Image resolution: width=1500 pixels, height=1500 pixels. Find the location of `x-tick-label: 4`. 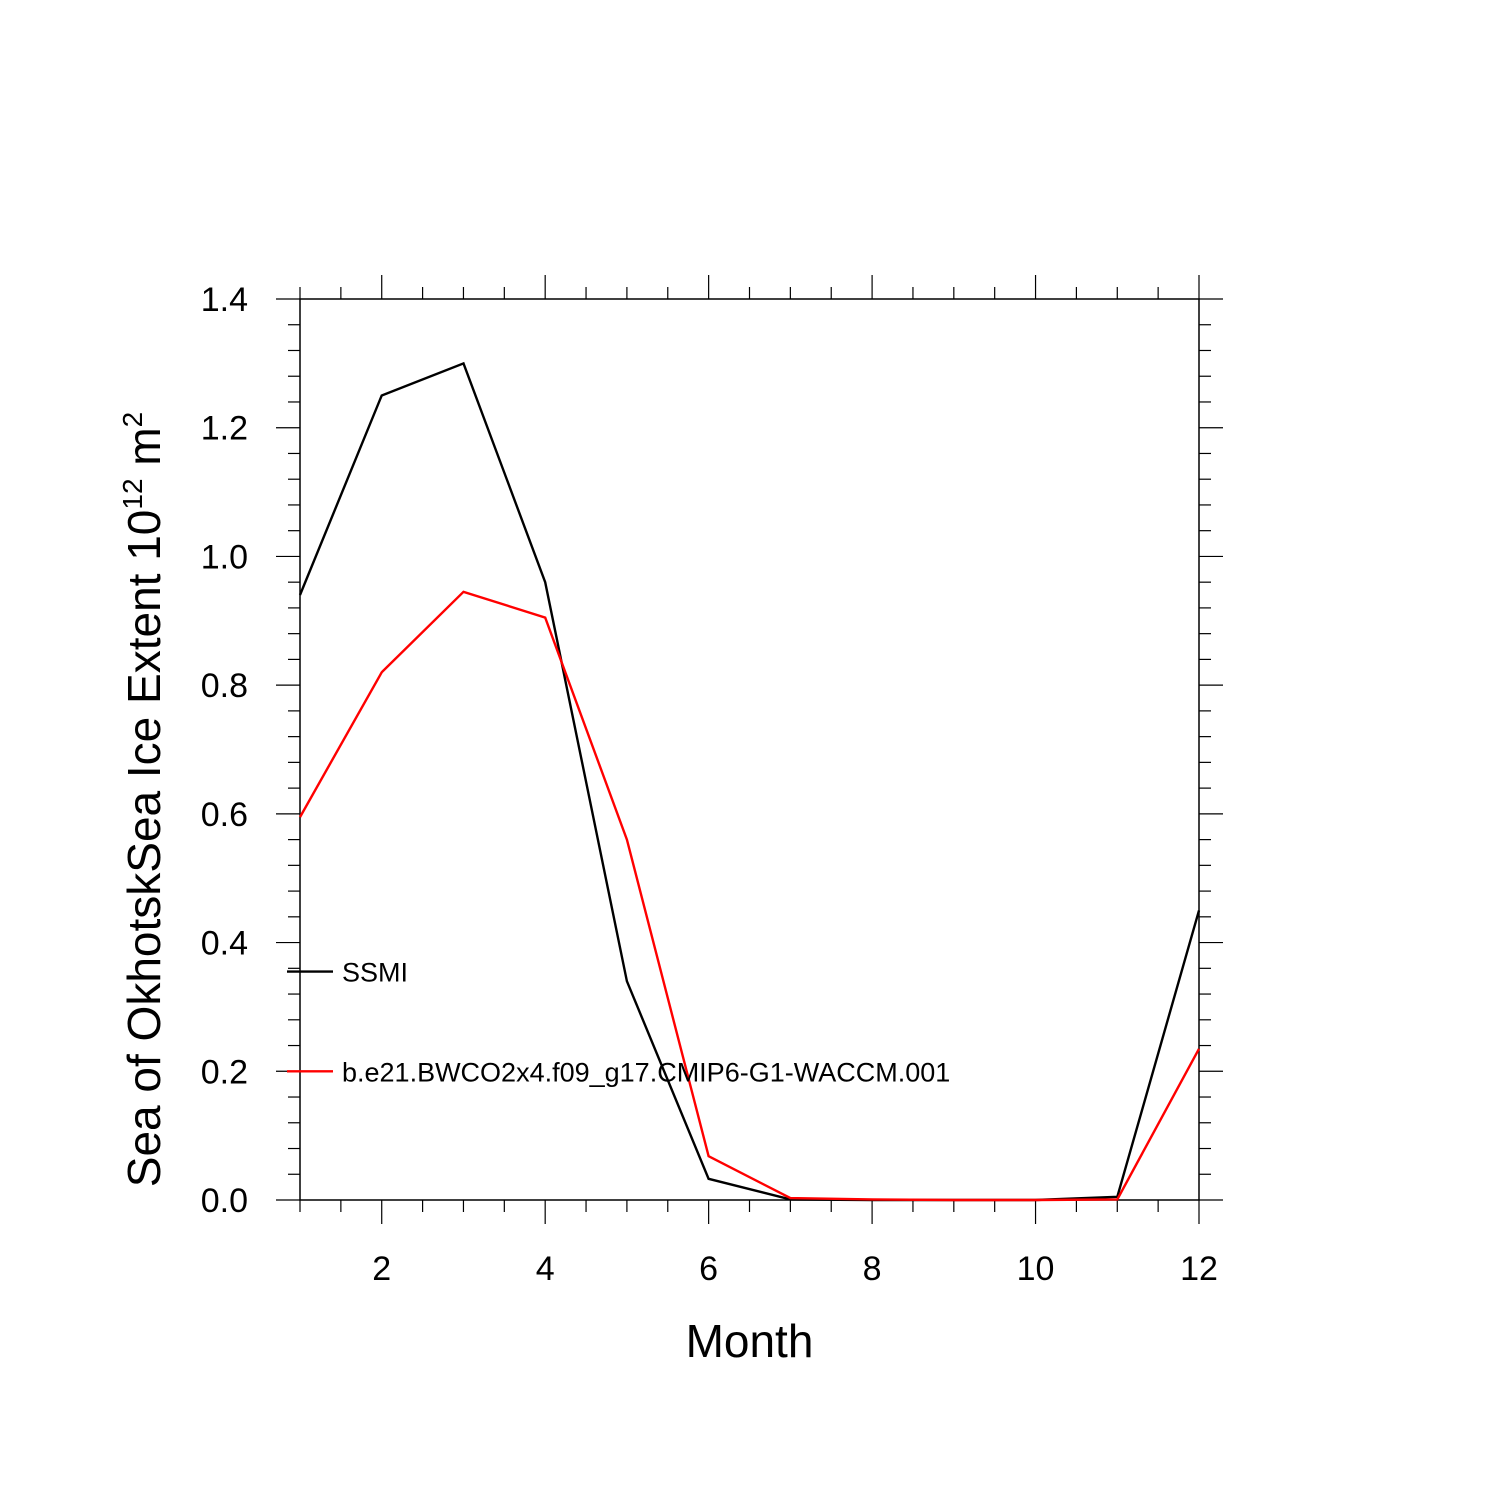

x-tick-label: 4 is located at coordinates (545, 1269).